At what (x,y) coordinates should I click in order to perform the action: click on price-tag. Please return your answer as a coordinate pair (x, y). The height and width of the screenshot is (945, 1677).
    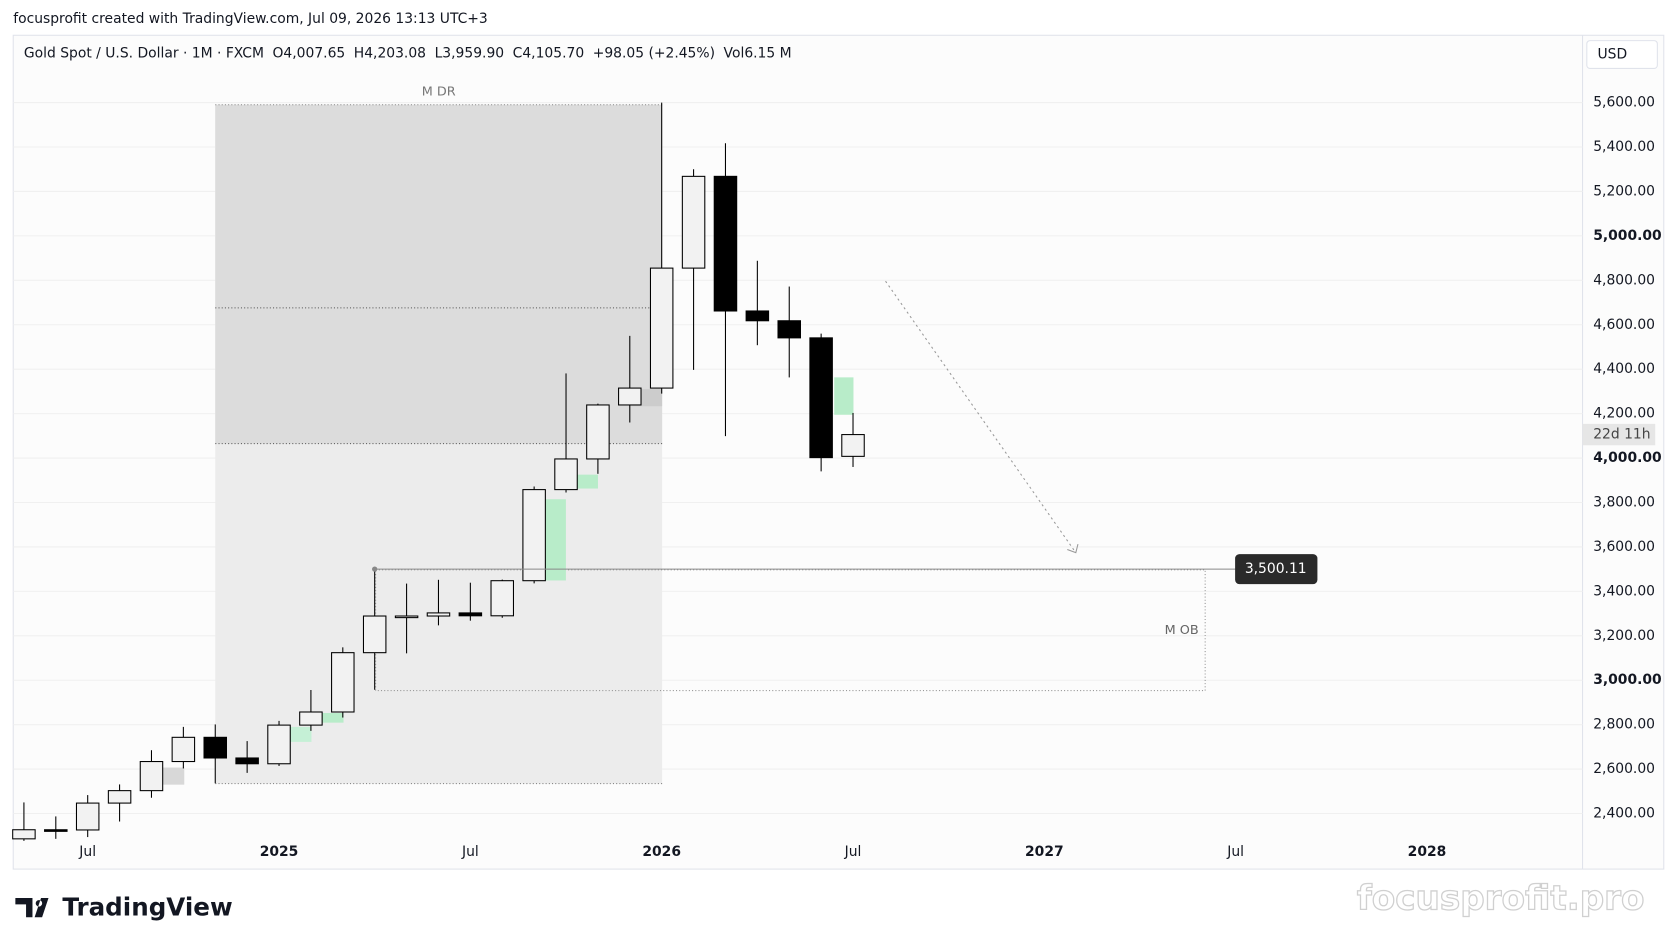
    Looking at the image, I should click on (1276, 569).